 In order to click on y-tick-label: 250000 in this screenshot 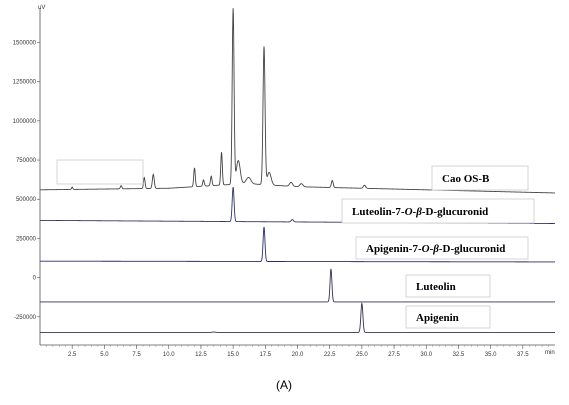, I will do `click(26, 239)`.